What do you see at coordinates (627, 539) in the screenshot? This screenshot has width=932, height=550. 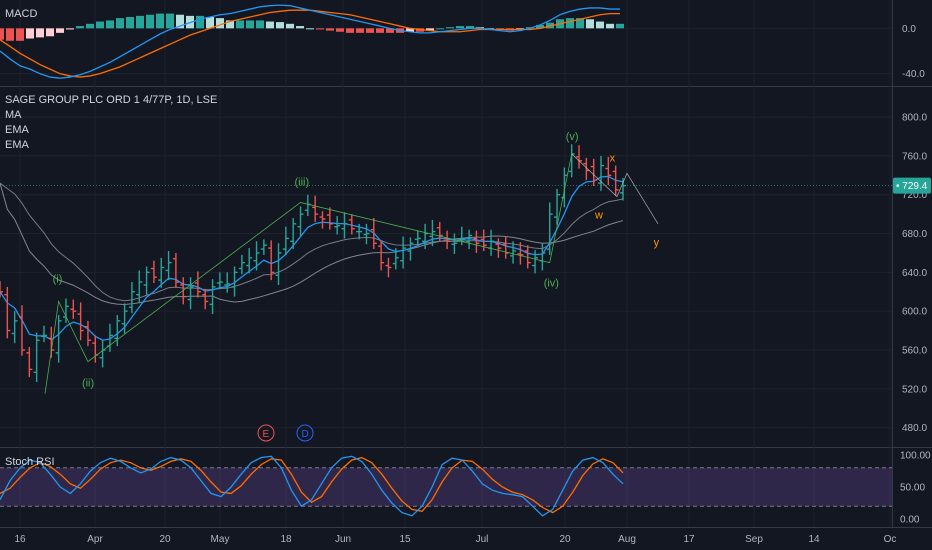 I see `time-axis-label: Aug` at bounding box center [627, 539].